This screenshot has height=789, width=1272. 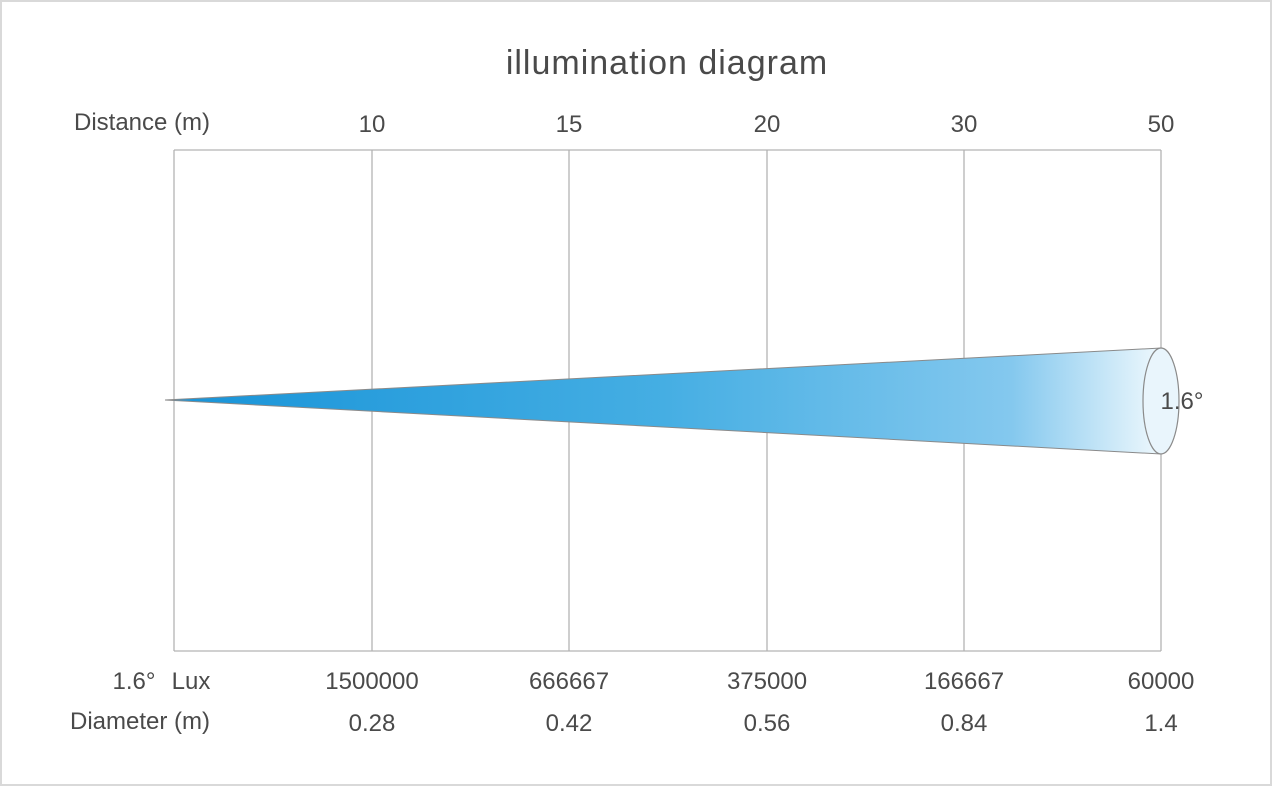 I want to click on light-beam-cone, so click(x=663, y=401).